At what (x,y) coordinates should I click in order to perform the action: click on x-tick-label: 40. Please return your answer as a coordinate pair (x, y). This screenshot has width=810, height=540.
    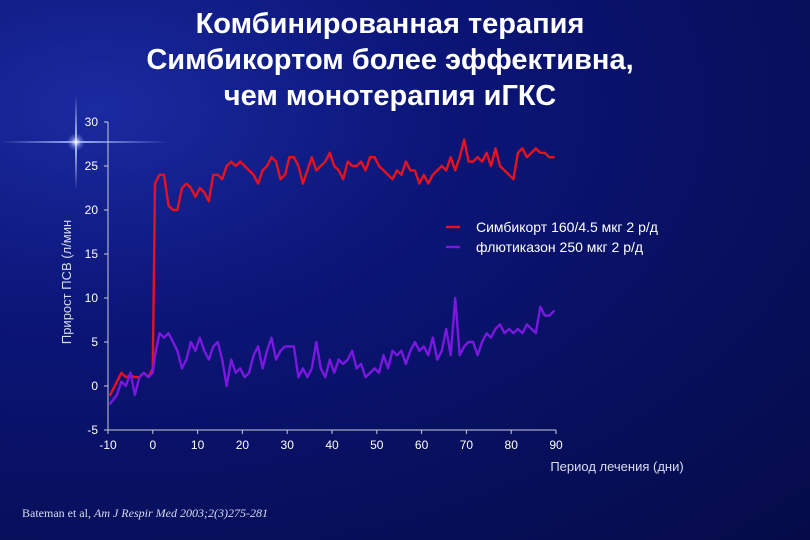
    Looking at the image, I should click on (332, 445).